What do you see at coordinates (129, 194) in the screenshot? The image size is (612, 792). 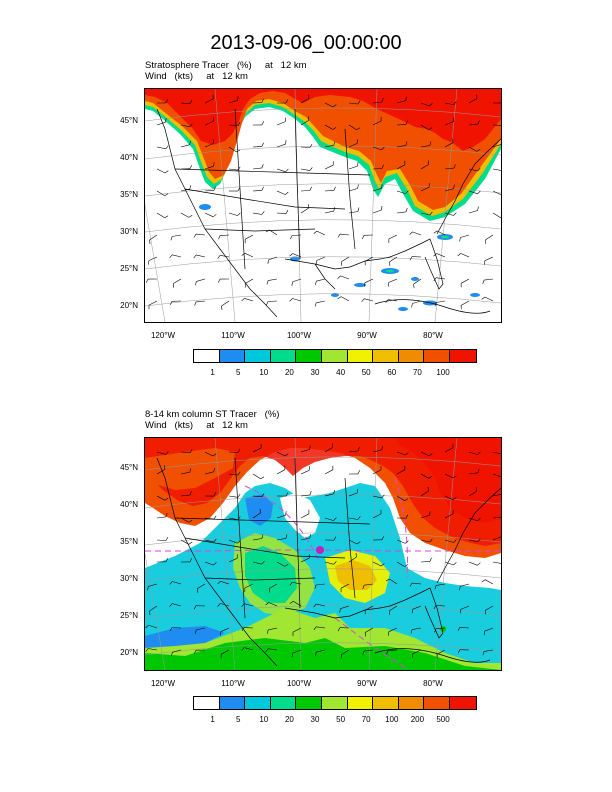 I see `panel1-lat-label-35n: 35°N` at bounding box center [129, 194].